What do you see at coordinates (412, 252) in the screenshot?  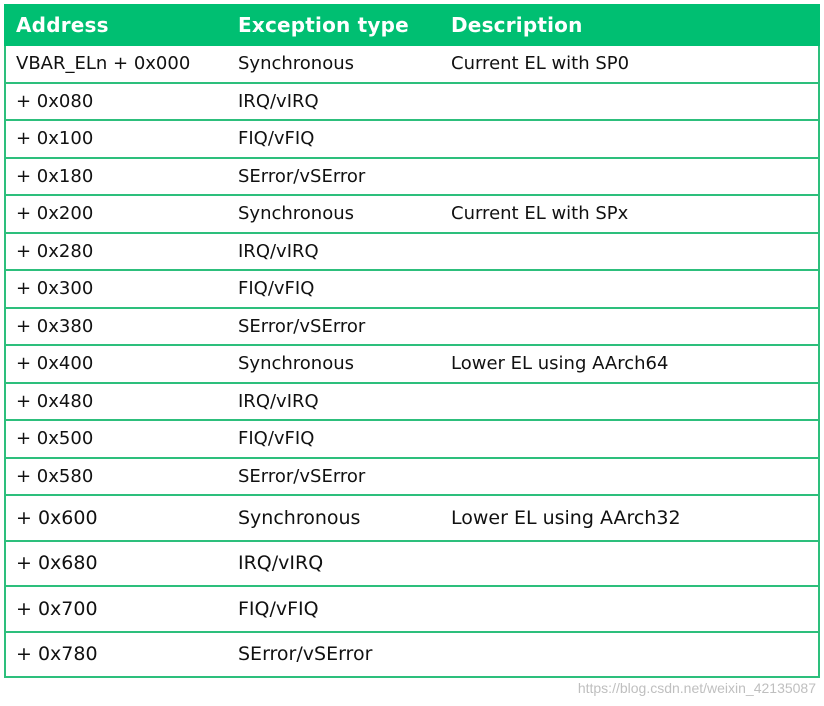 I see `table-row: + 0x280 IRQ/vIRQ` at bounding box center [412, 252].